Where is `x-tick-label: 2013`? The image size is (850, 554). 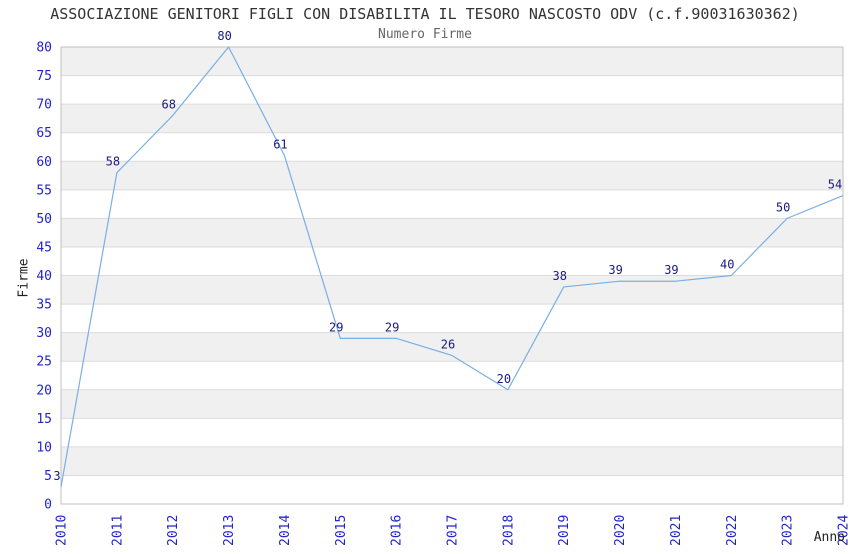 x-tick-label: 2013 is located at coordinates (229, 530).